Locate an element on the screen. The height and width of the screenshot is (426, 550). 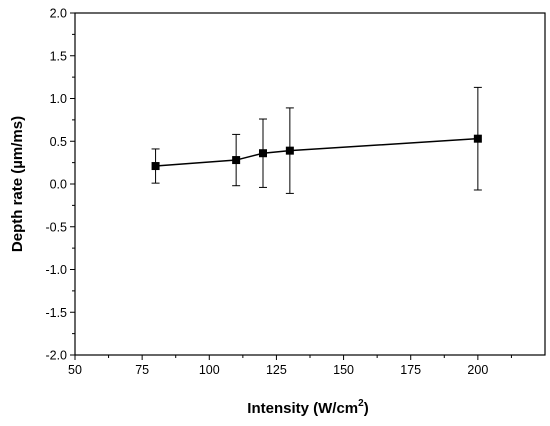
y-tick-label: 1.5 is located at coordinates (58, 56).